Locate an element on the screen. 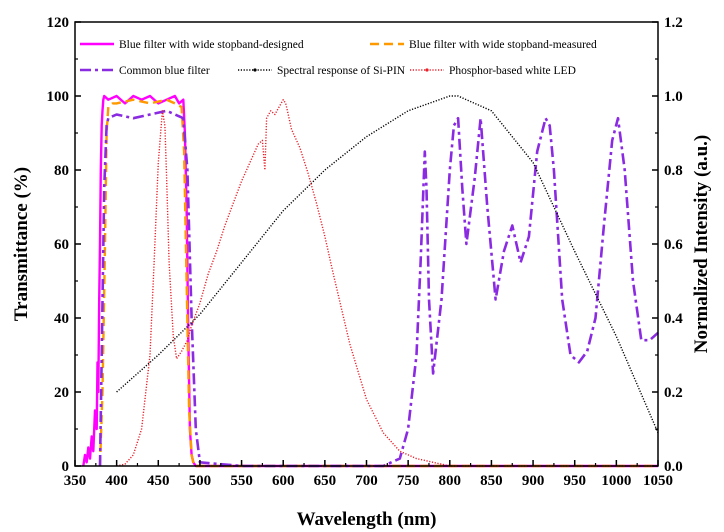 The width and height of the screenshot is (724, 532). x-tick-label: 1050 is located at coordinates (658, 481).